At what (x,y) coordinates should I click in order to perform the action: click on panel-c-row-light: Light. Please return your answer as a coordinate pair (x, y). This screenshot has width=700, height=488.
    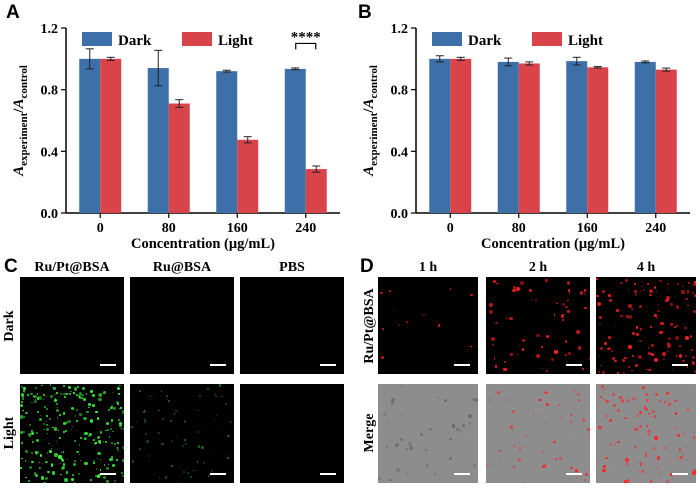
    Looking at the image, I should click on (9, 433).